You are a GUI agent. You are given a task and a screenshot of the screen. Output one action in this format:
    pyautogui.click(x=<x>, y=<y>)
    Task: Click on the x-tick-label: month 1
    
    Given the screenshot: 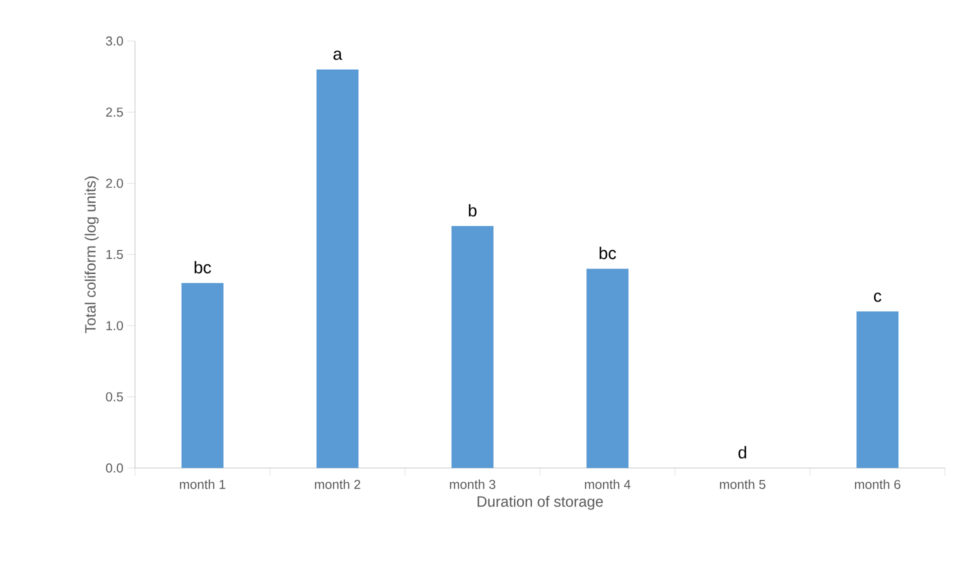 What is the action you would take?
    pyautogui.click(x=203, y=485)
    